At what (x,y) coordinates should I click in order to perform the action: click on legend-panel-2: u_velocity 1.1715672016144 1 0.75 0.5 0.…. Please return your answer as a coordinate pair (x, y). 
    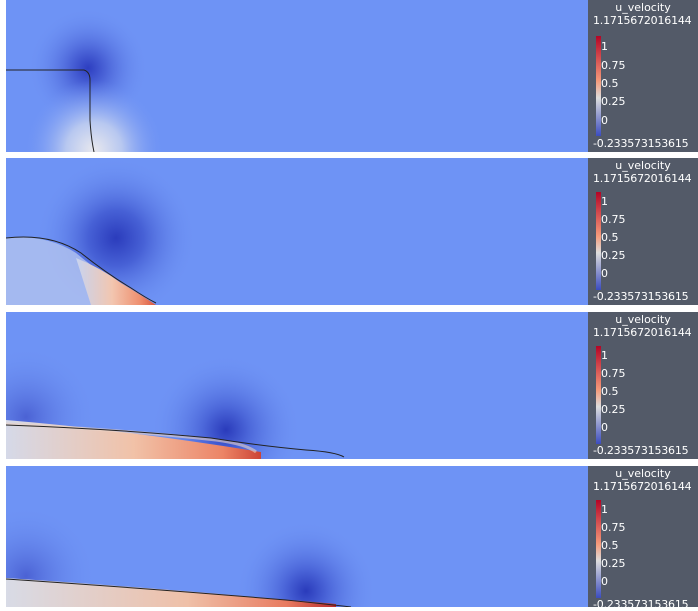
    Looking at the image, I should click on (643, 231).